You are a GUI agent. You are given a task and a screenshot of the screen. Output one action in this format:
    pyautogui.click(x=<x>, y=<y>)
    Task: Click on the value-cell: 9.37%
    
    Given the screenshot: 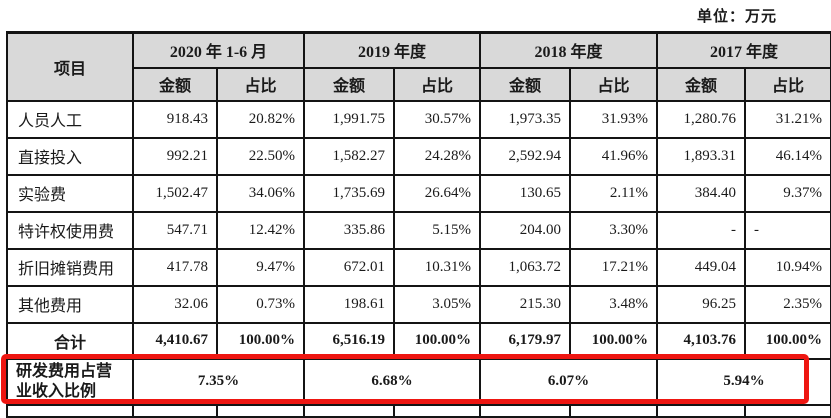 What is the action you would take?
    pyautogui.click(x=787, y=193)
    